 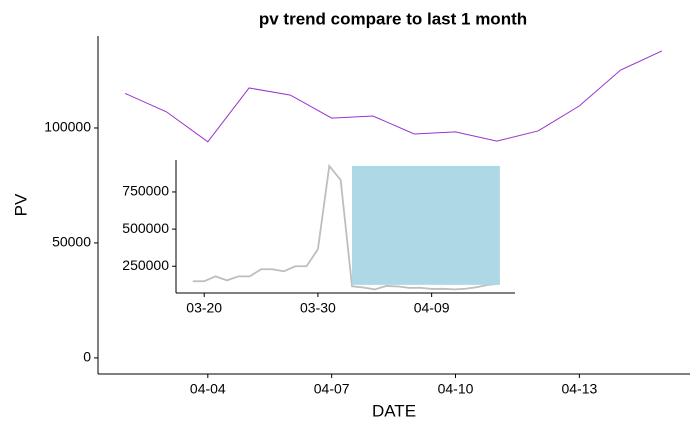 What do you see at coordinates (332, 389) in the screenshot?
I see `x-tick-label: 04-07` at bounding box center [332, 389].